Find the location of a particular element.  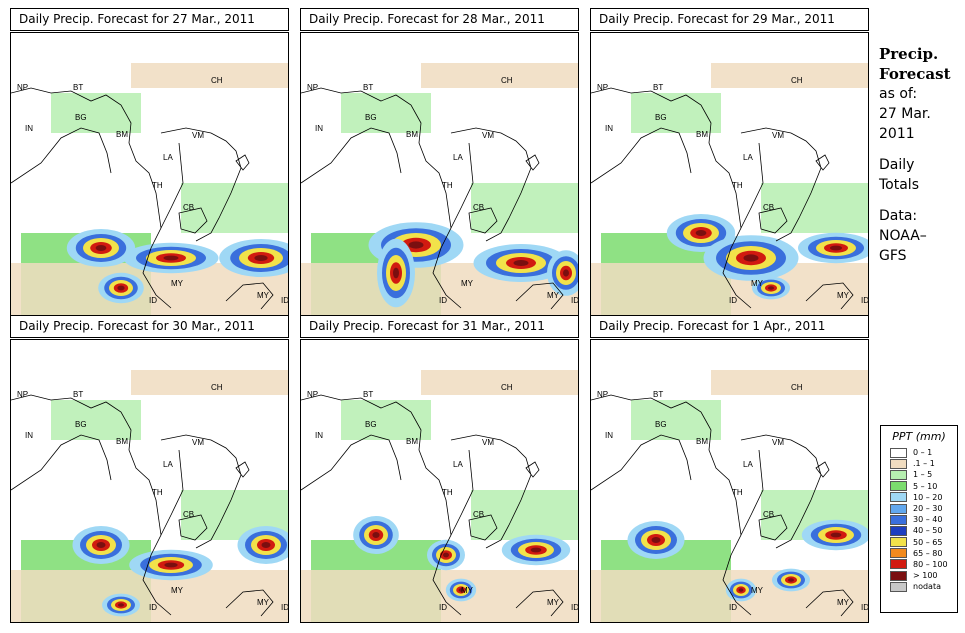

legend-row: 5 – 10 is located at coordinates (923, 486).